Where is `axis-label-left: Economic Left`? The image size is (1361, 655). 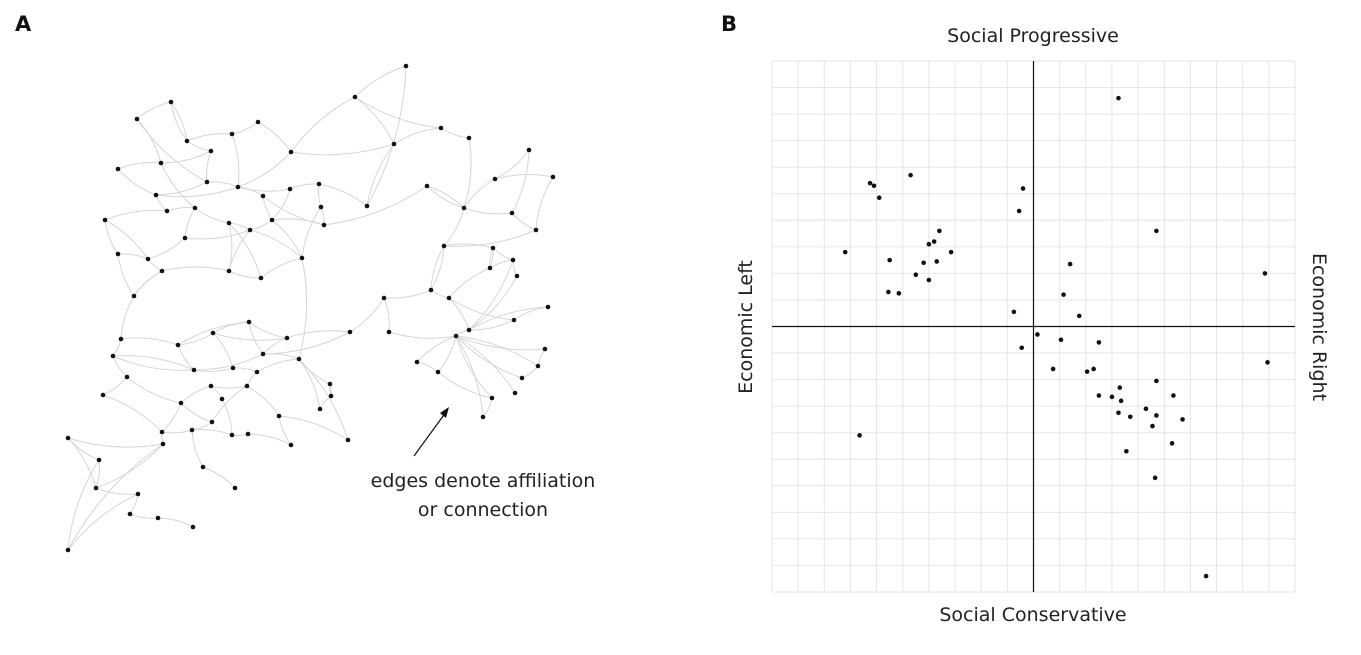 axis-label-left: Economic Left is located at coordinates (746, 327).